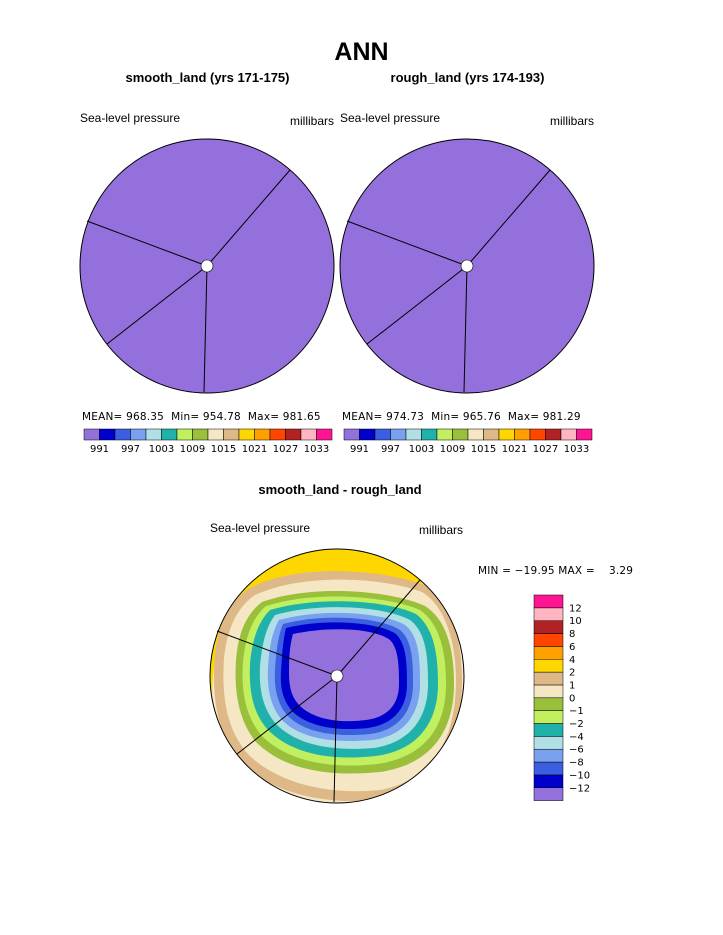  I want to click on units-label-rough: millibars, so click(572, 121).